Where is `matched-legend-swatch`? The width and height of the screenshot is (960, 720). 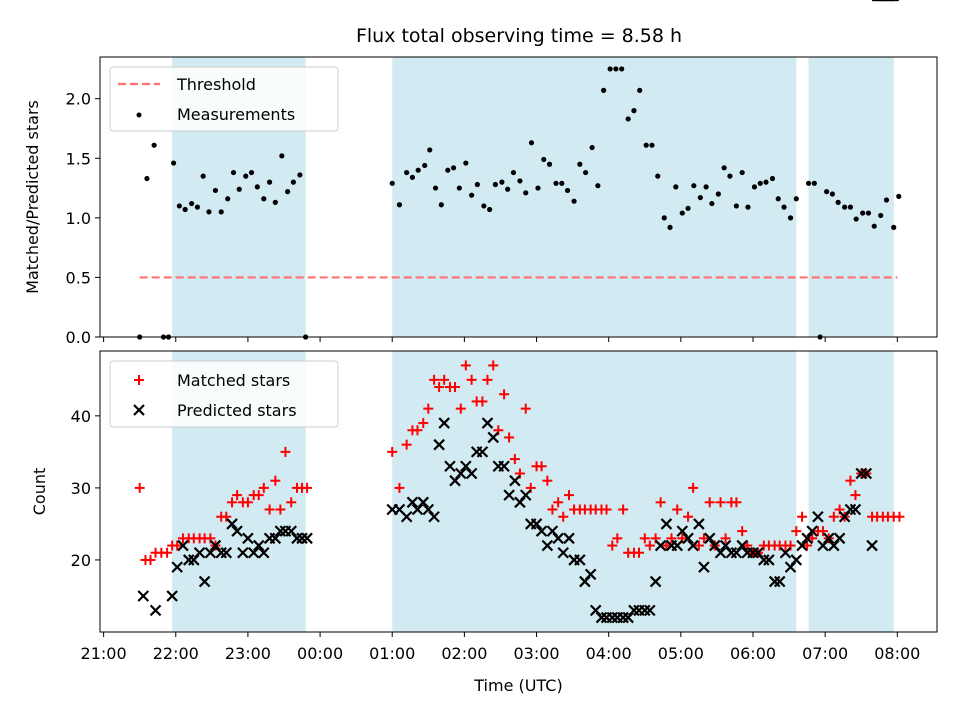
matched-legend-swatch is located at coordinates (139, 380).